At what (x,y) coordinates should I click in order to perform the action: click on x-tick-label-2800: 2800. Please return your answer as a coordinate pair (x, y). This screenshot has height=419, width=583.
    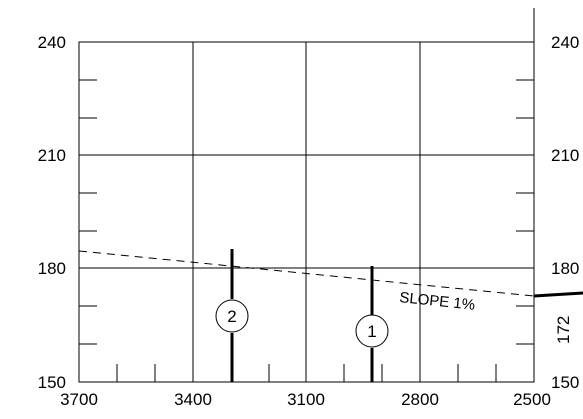
    Looking at the image, I should click on (420, 399).